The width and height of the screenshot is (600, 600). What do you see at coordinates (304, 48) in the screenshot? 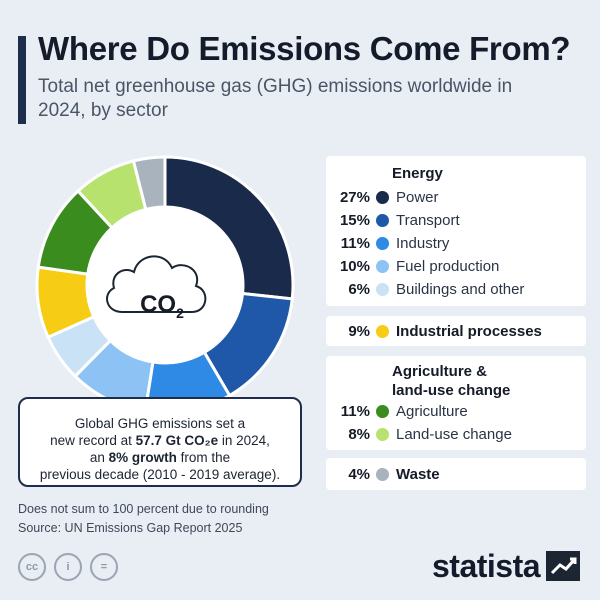
I see `page-title: Where Do Emissions Come From?` at bounding box center [304, 48].